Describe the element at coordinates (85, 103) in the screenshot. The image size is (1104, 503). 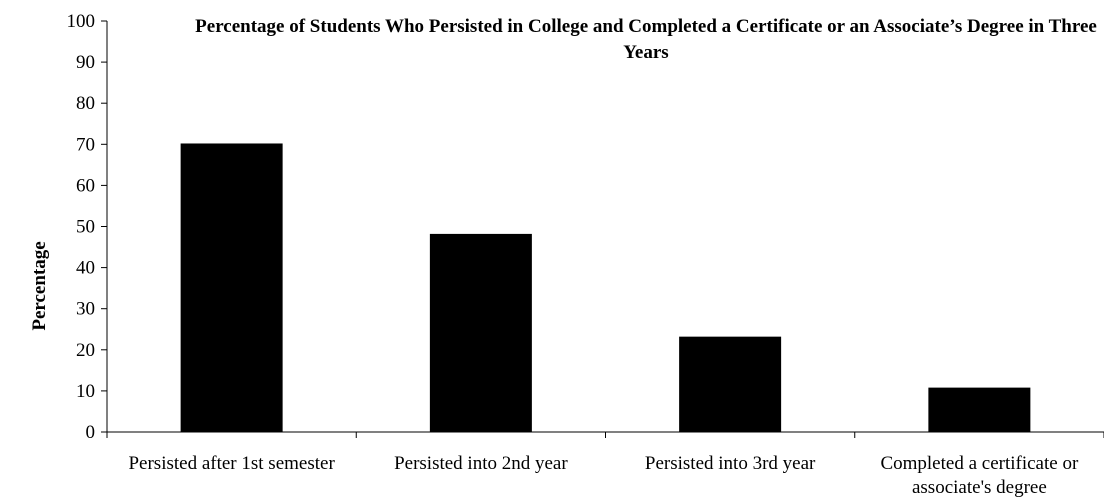
I see `y-tick-label: 80` at that location.